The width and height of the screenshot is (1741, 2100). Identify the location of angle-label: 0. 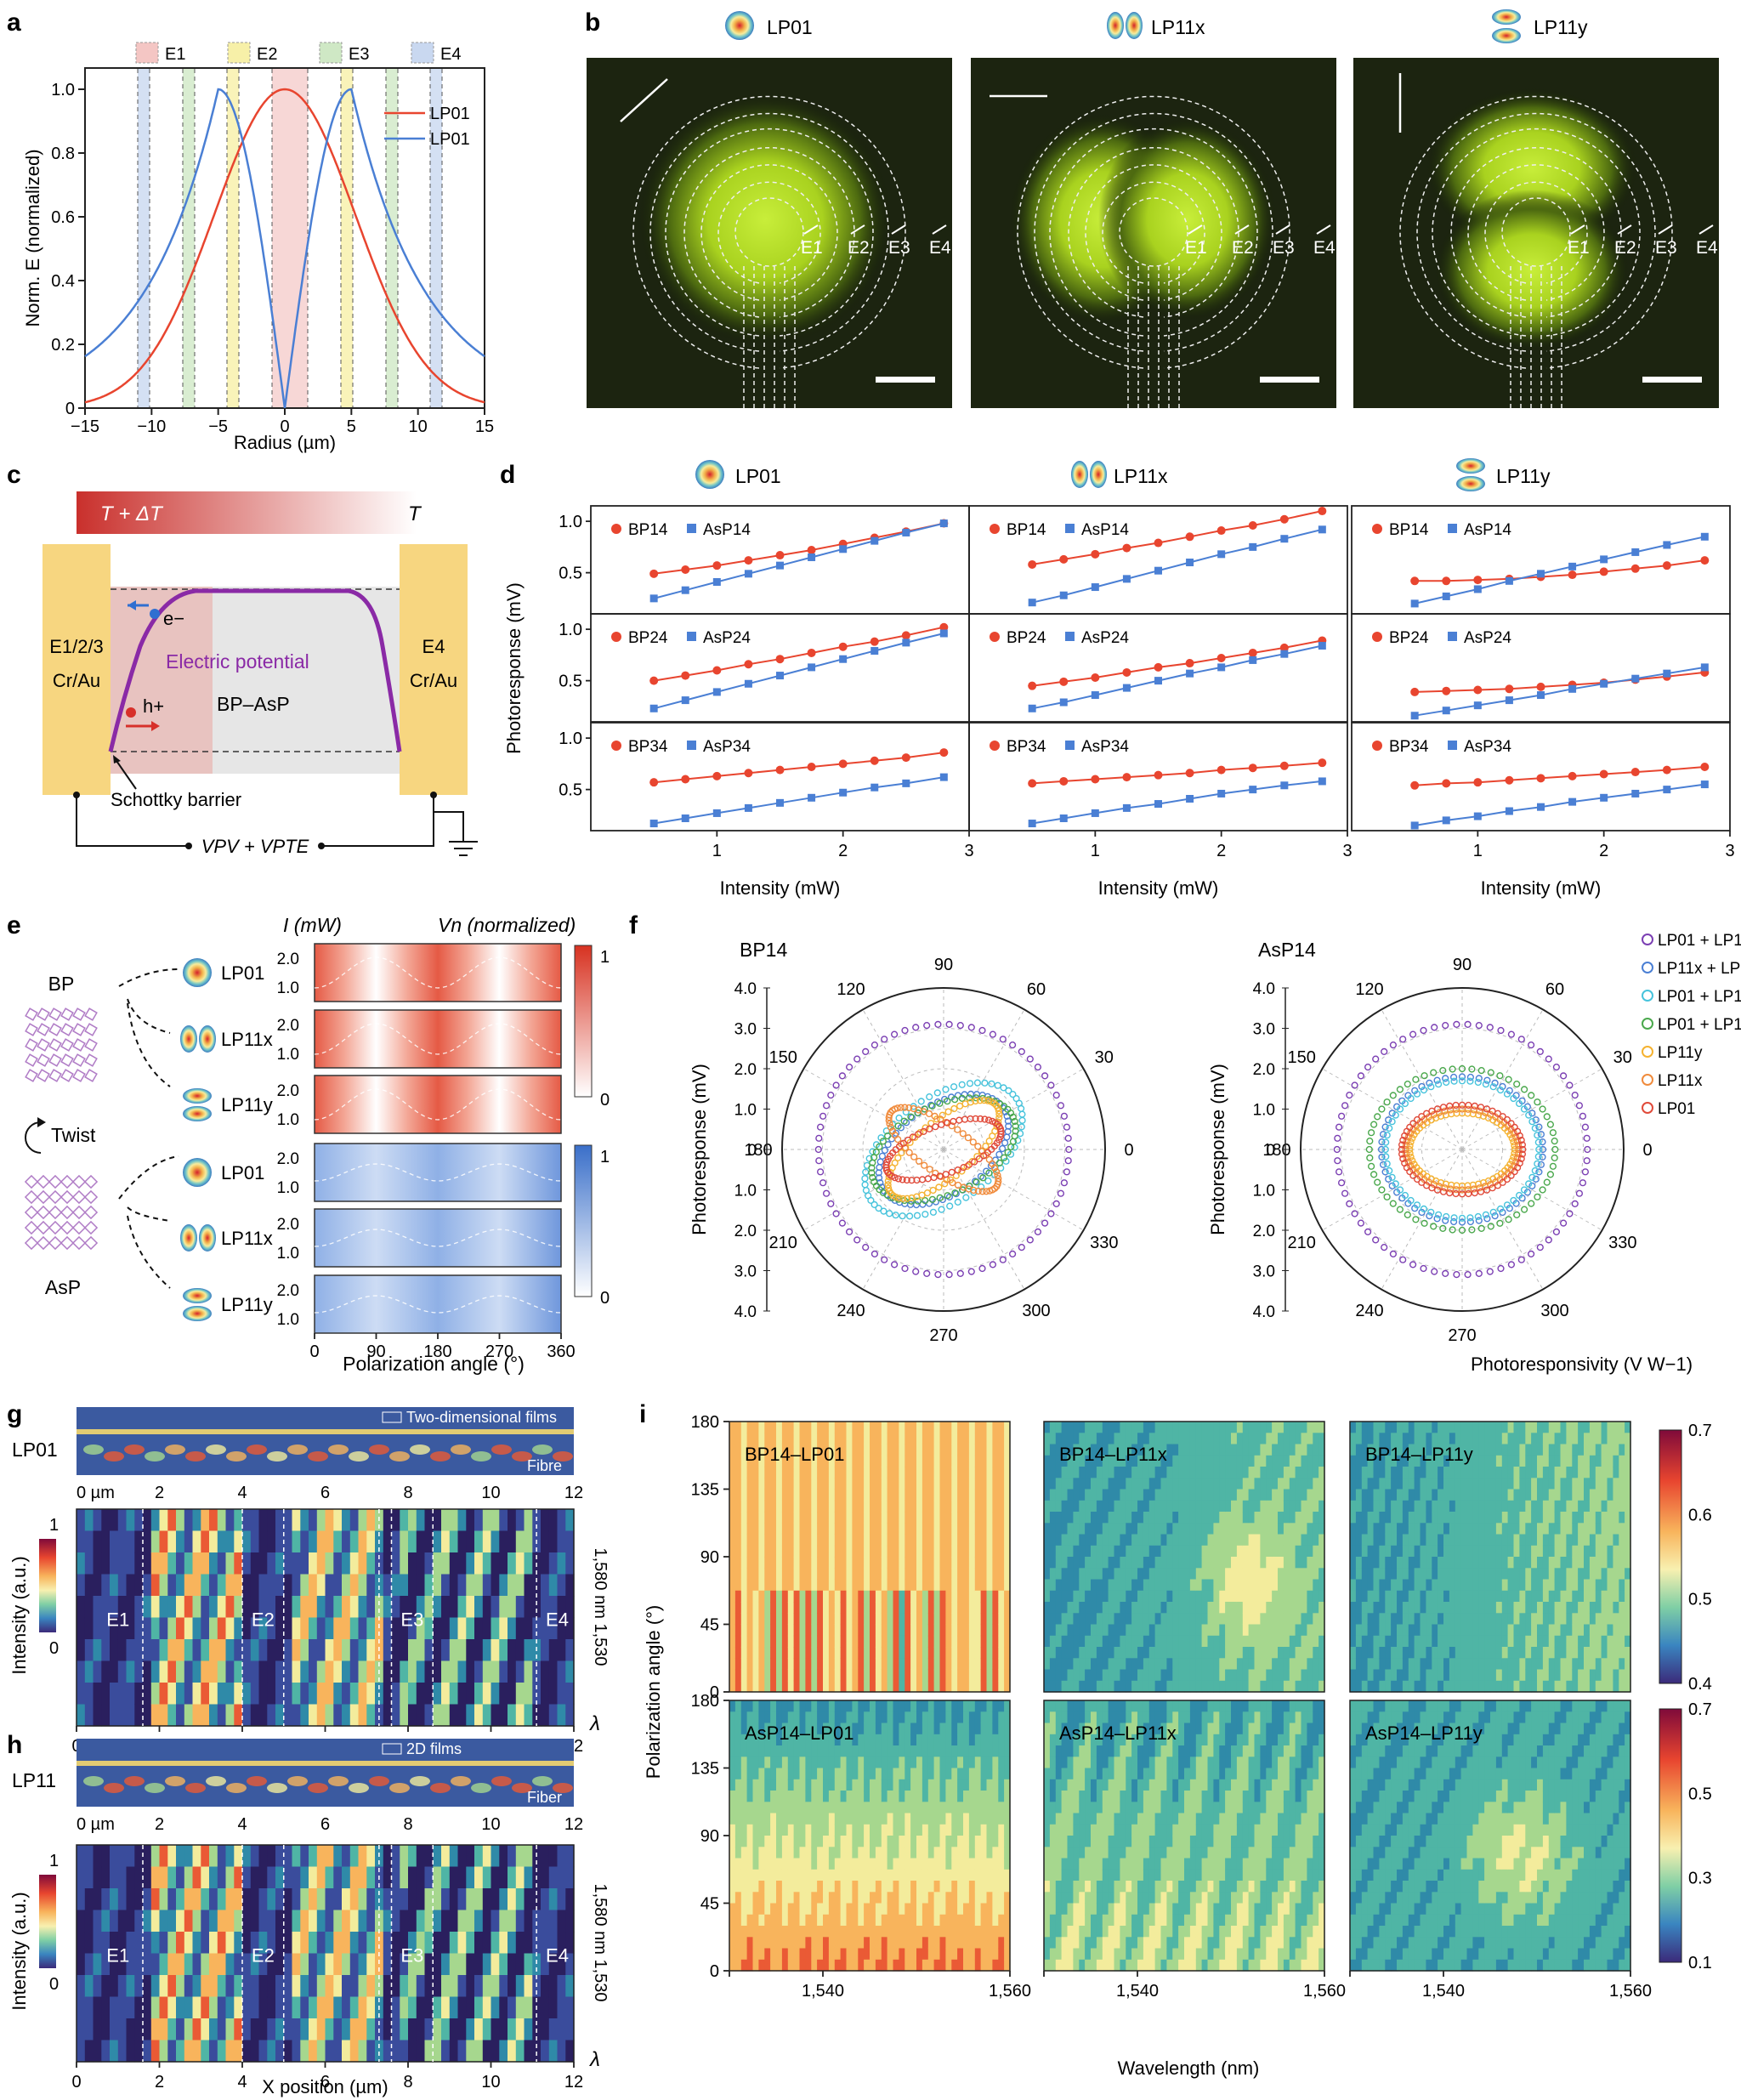
(1647, 1150).